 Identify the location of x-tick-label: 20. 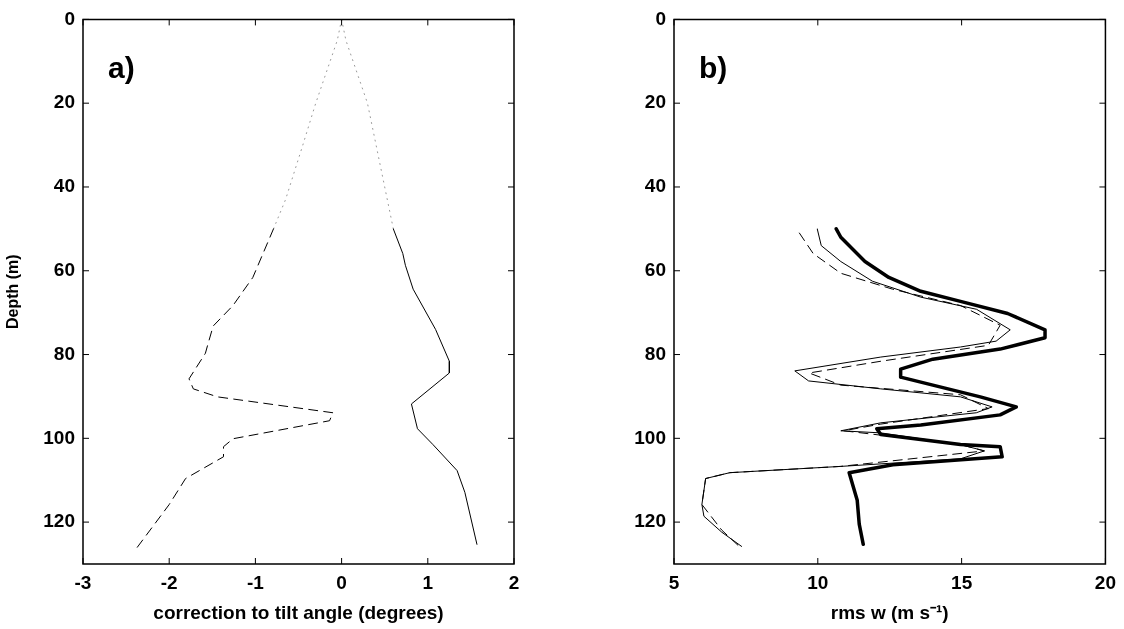
(1105, 582).